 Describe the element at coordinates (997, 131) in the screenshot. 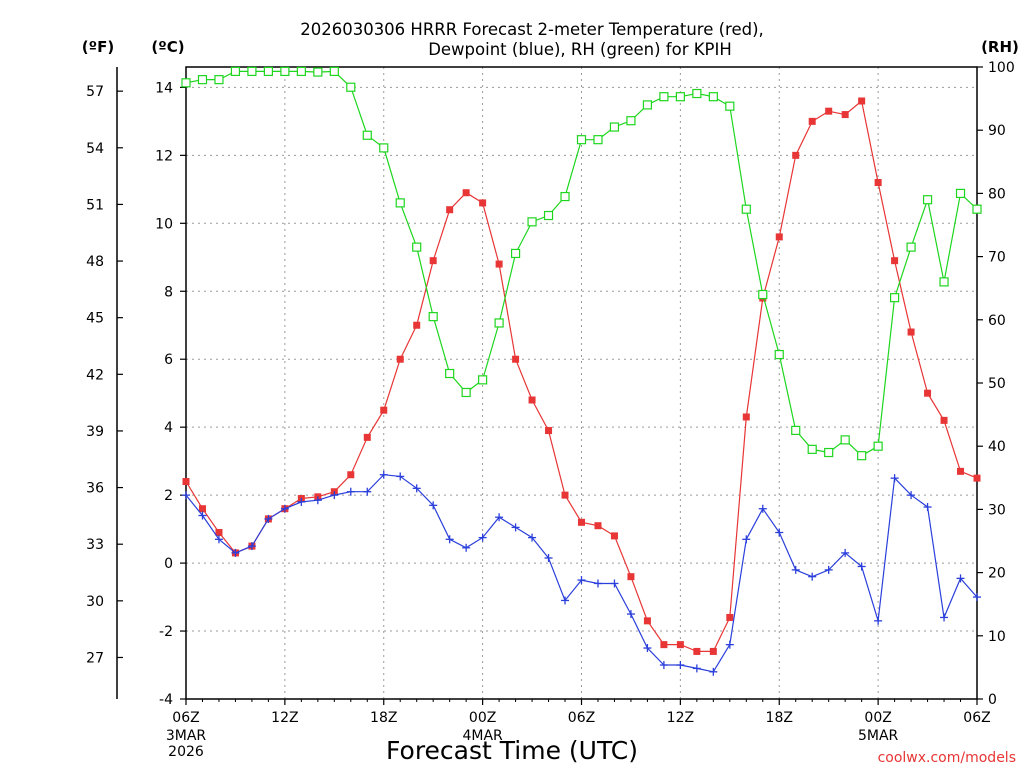

I see `rh-tick-label: 90` at that location.